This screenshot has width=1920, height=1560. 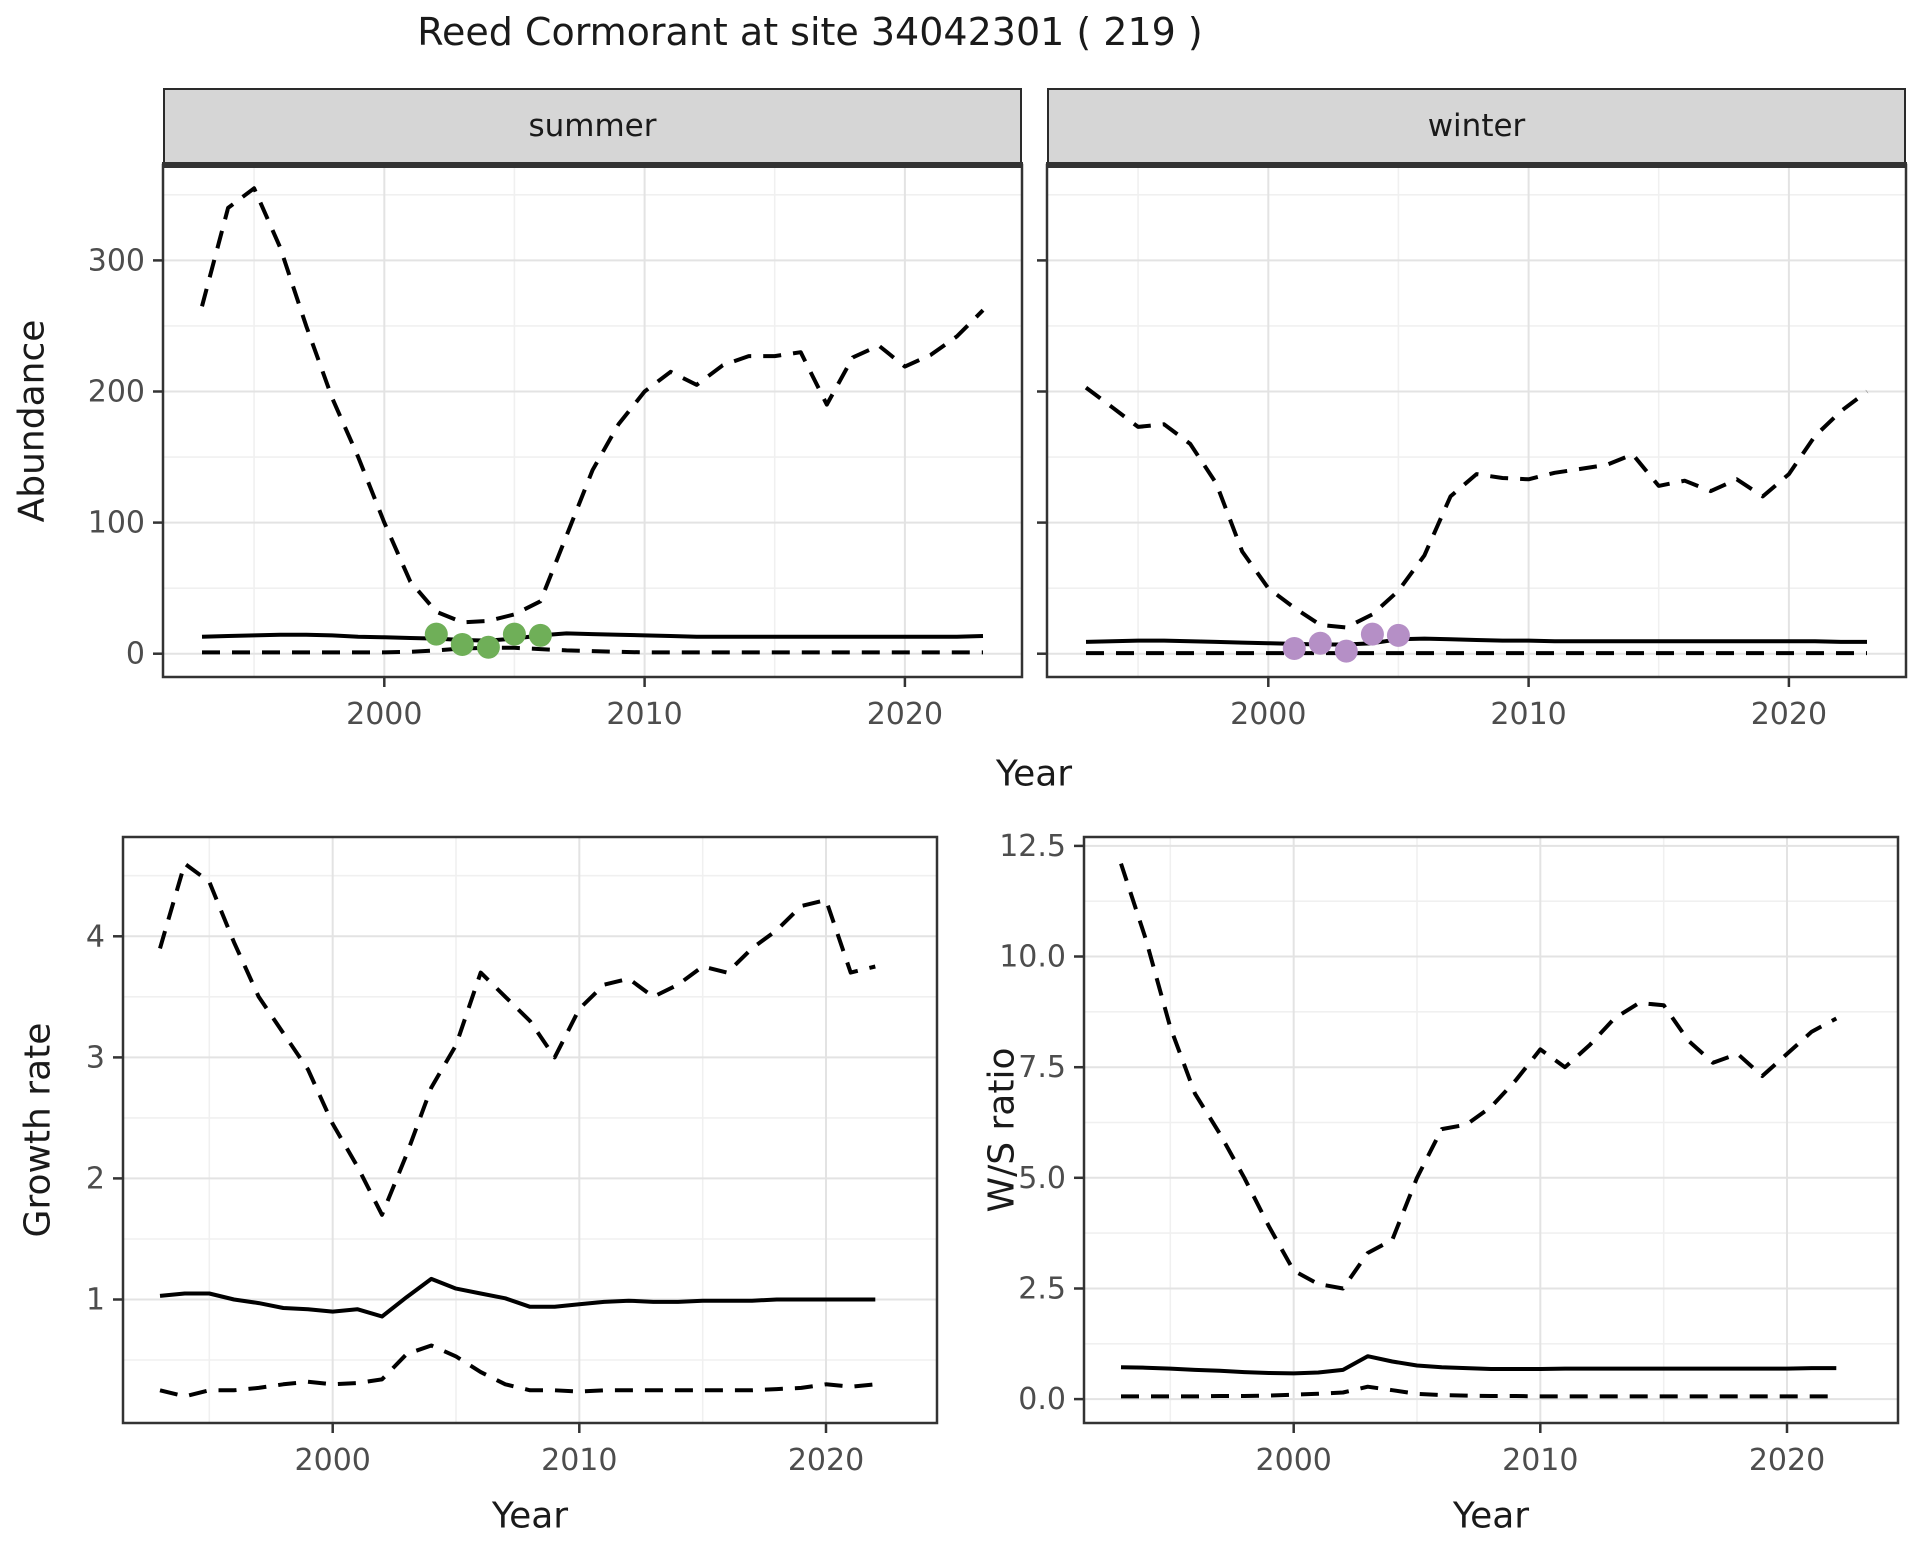 What do you see at coordinates (1478, 1076) in the screenshot?
I see `ws_ratio-upper_95_ci-line` at bounding box center [1478, 1076].